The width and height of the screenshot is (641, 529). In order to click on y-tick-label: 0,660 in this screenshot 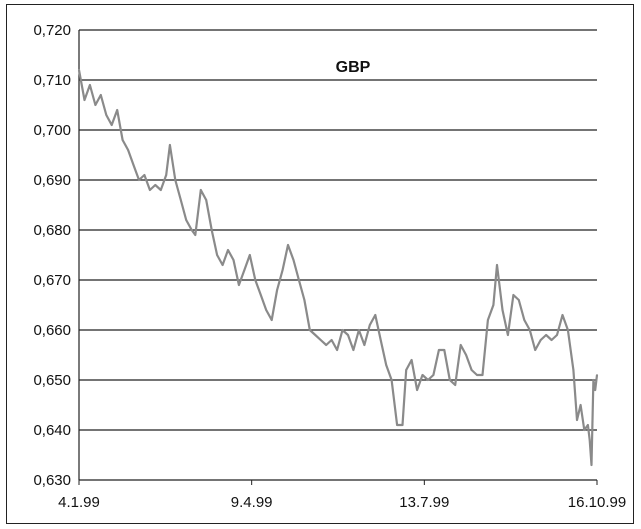, I will do `click(52, 330)`.